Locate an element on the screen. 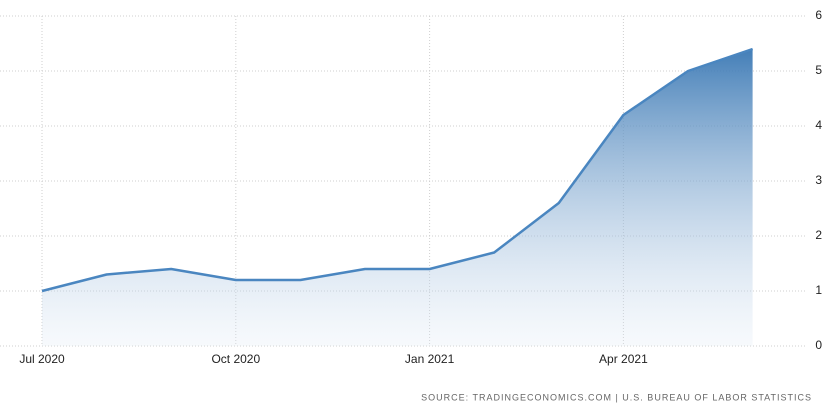  y-tick-label: 0 is located at coordinates (818, 345).